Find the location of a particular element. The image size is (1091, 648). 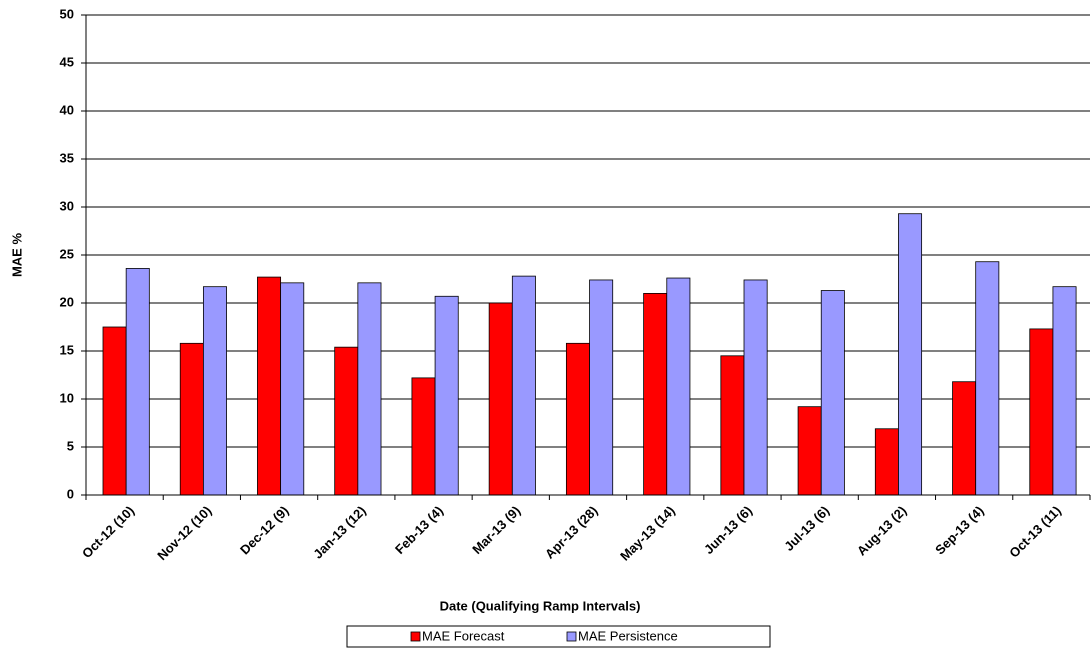

y-tick-label: 50 is located at coordinates (67, 13).